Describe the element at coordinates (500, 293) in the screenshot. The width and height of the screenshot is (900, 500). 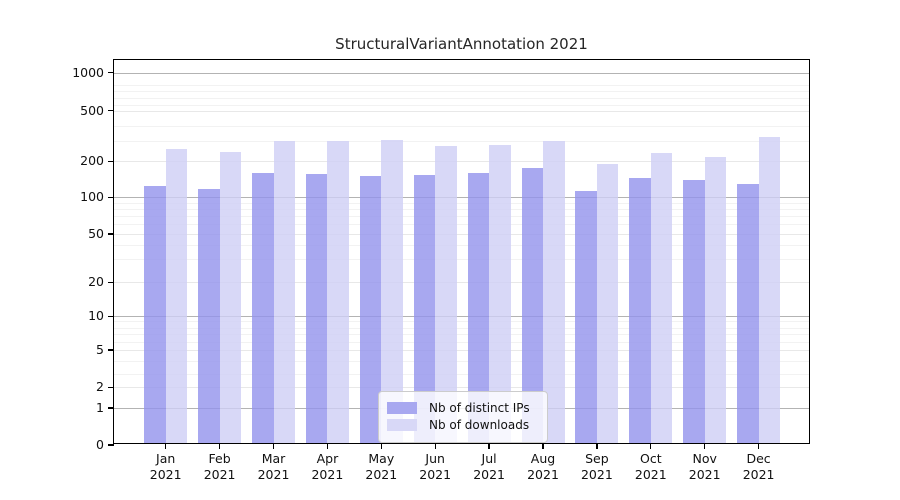
I see `bar-downloads-jul` at that location.